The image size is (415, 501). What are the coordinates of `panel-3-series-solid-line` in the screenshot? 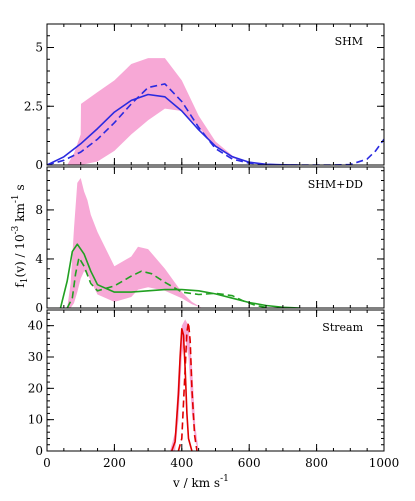 It's located at (181, 389).